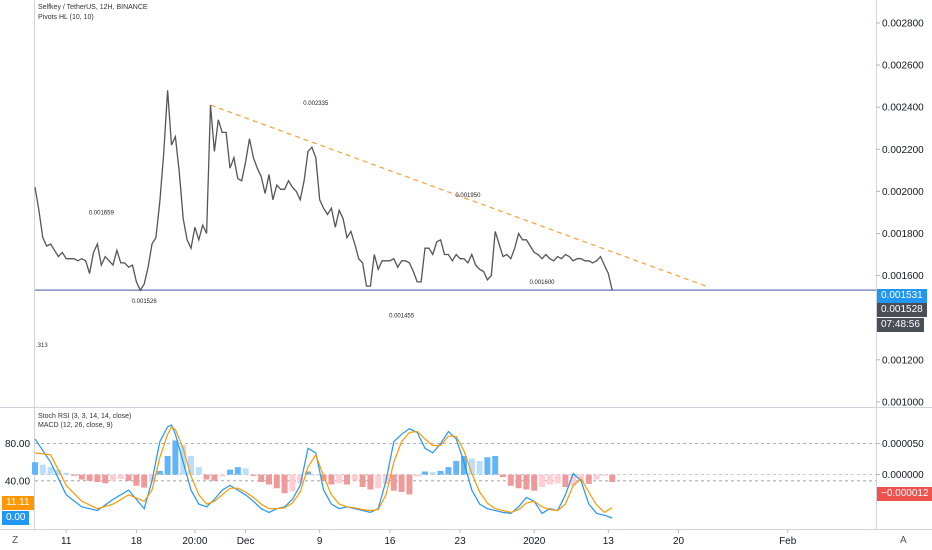 Image resolution: width=932 pixels, height=550 pixels. I want to click on time-axis-label: 23, so click(461, 541).